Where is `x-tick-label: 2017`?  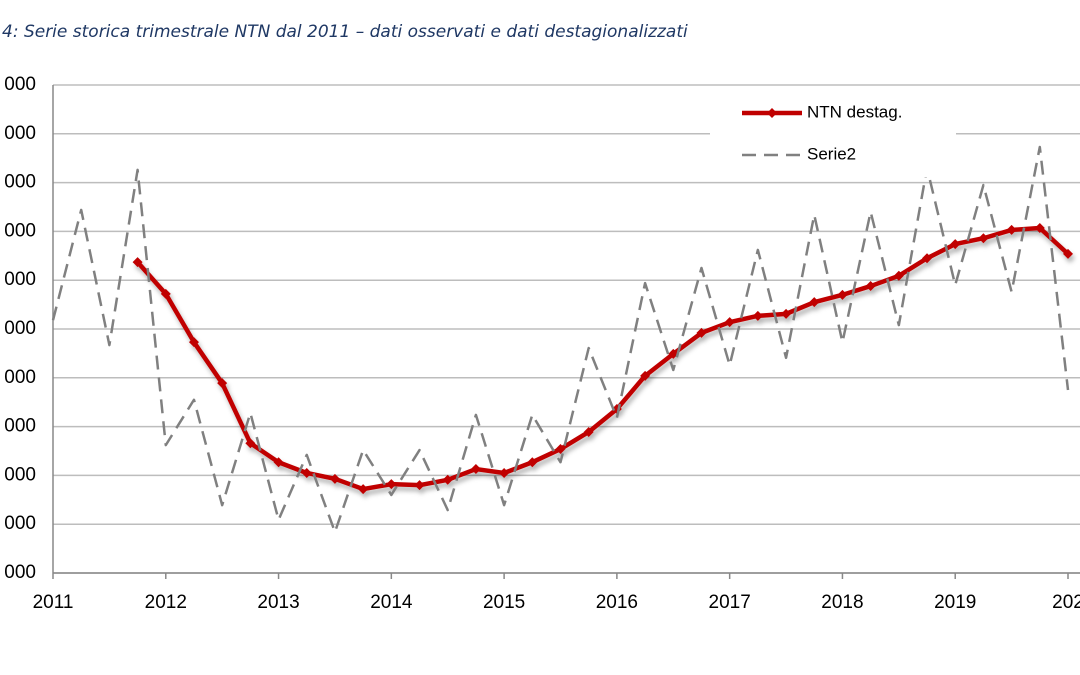 x-tick-label: 2017 is located at coordinates (730, 602).